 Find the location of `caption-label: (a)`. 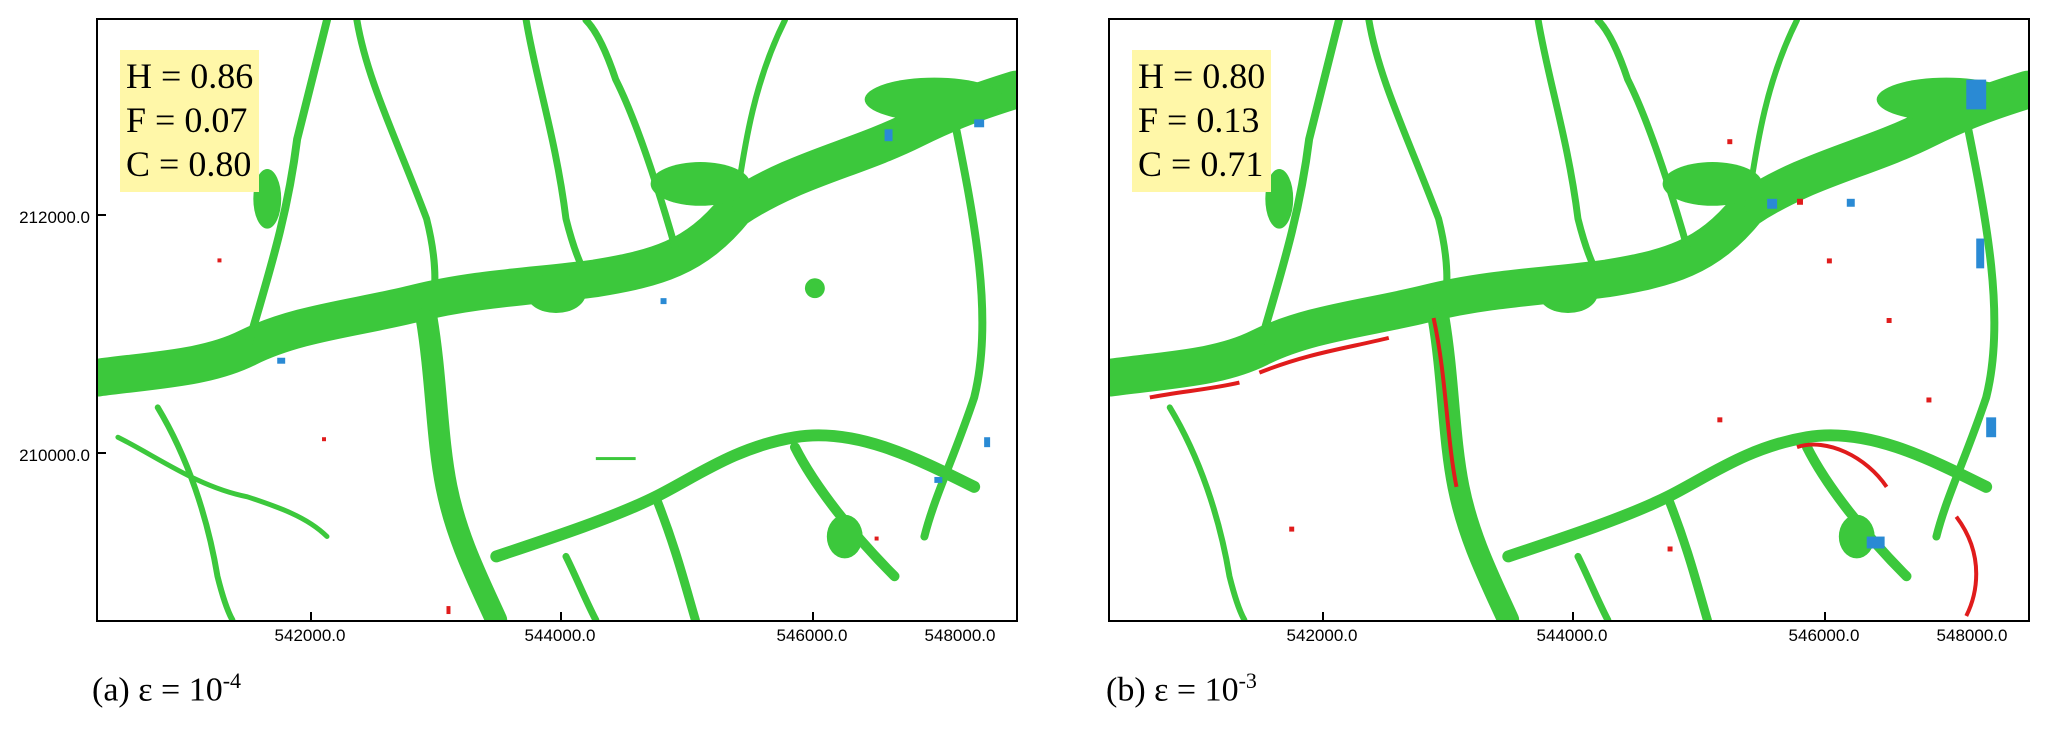

caption-label: (a) is located at coordinates (111, 690).